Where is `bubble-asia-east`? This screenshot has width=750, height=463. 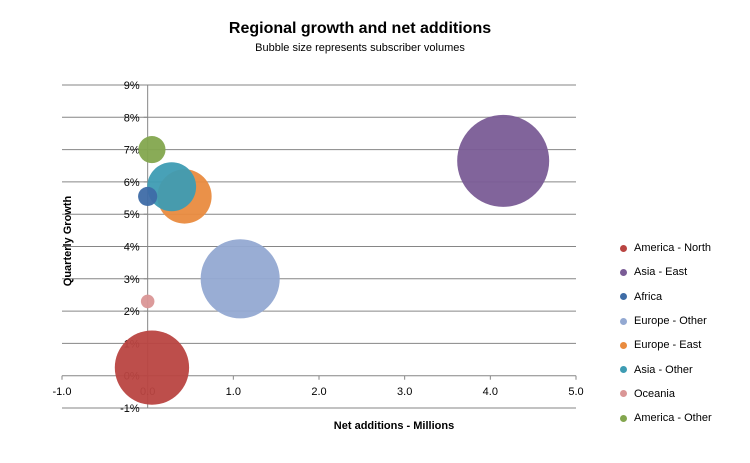 bubble-asia-east is located at coordinates (503, 160).